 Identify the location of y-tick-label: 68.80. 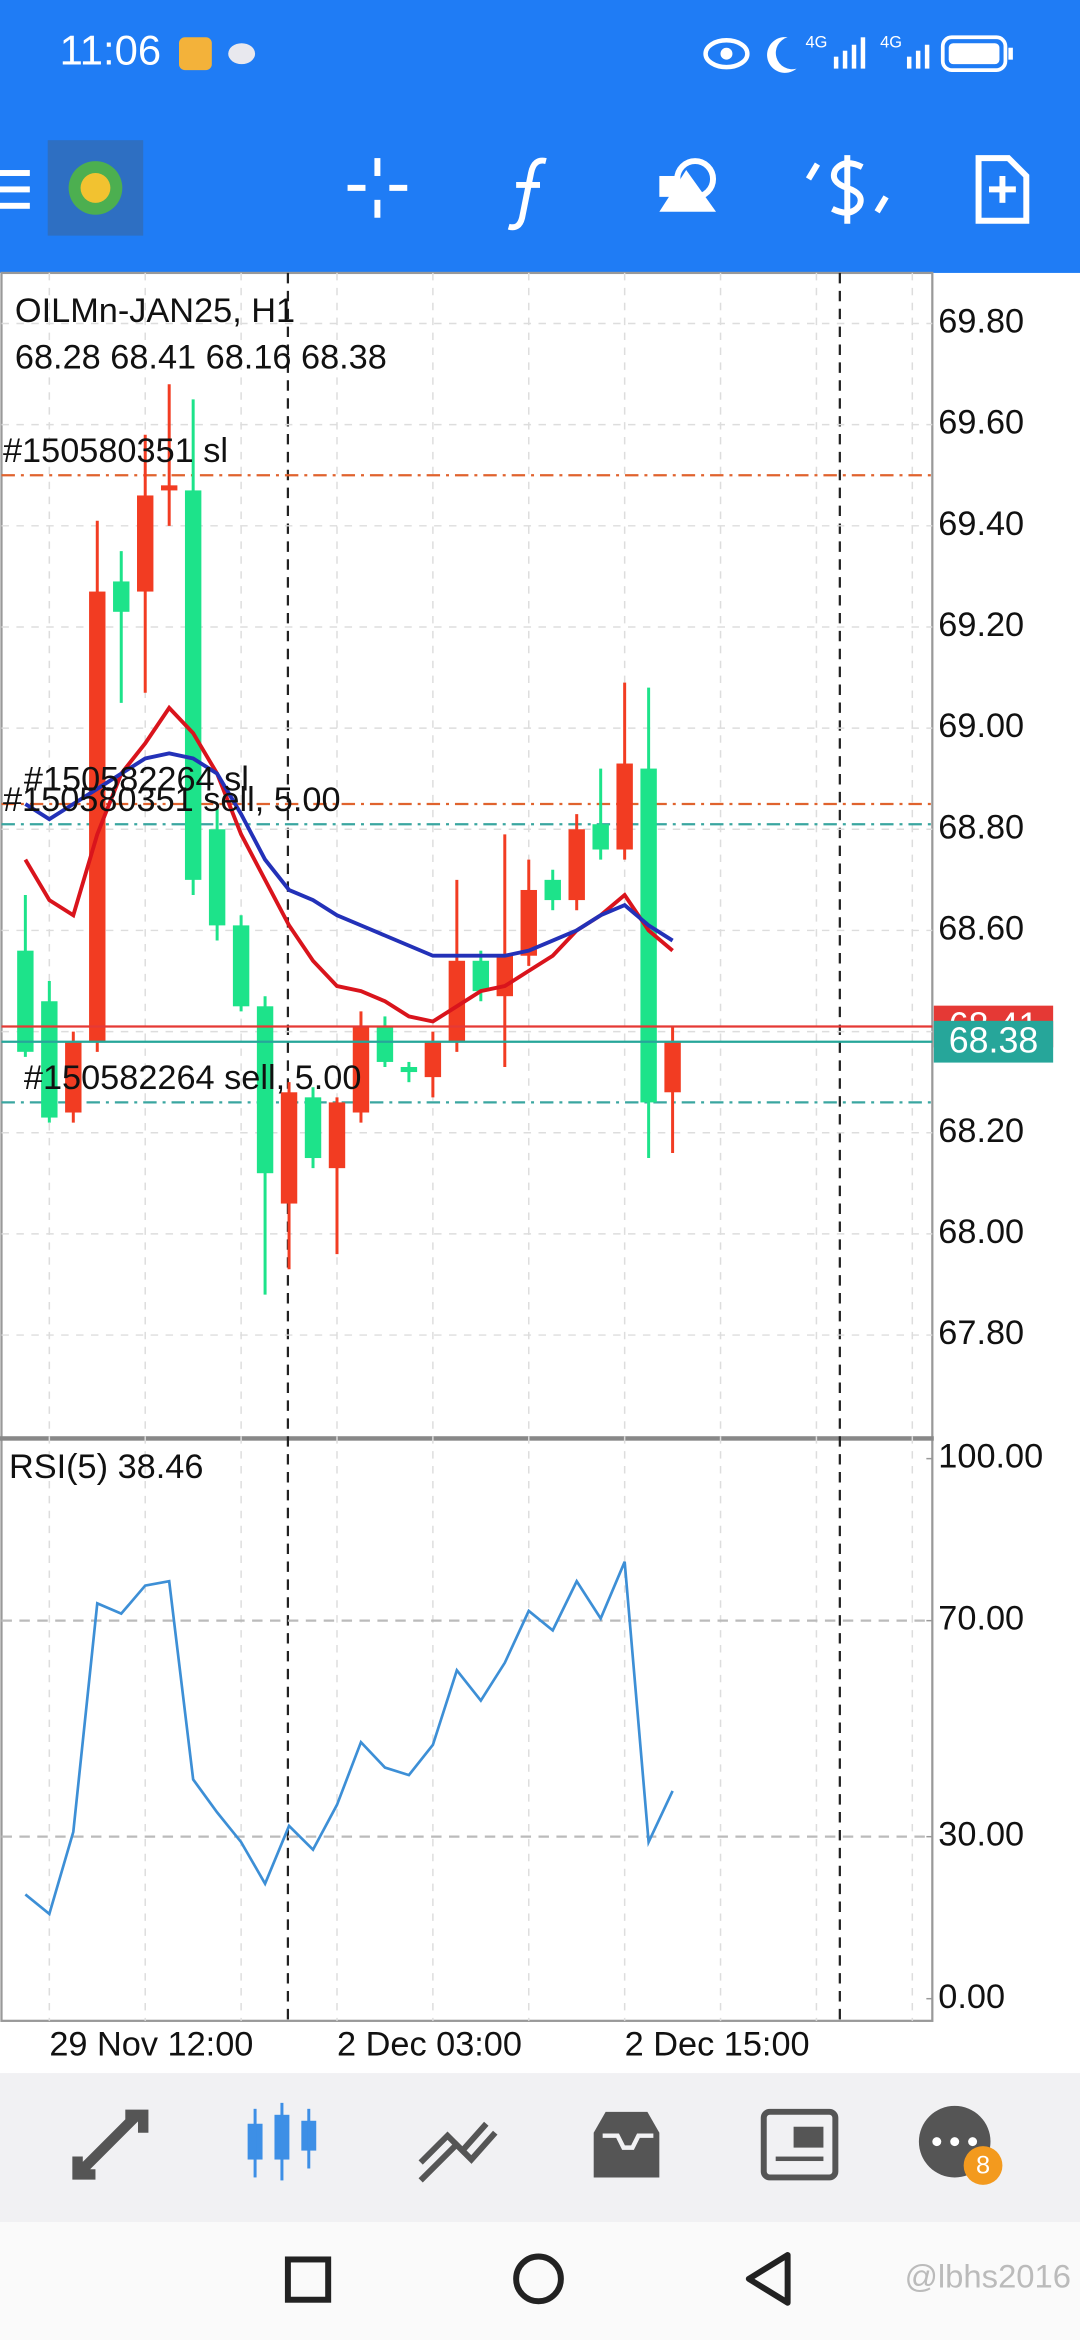
(981, 827).